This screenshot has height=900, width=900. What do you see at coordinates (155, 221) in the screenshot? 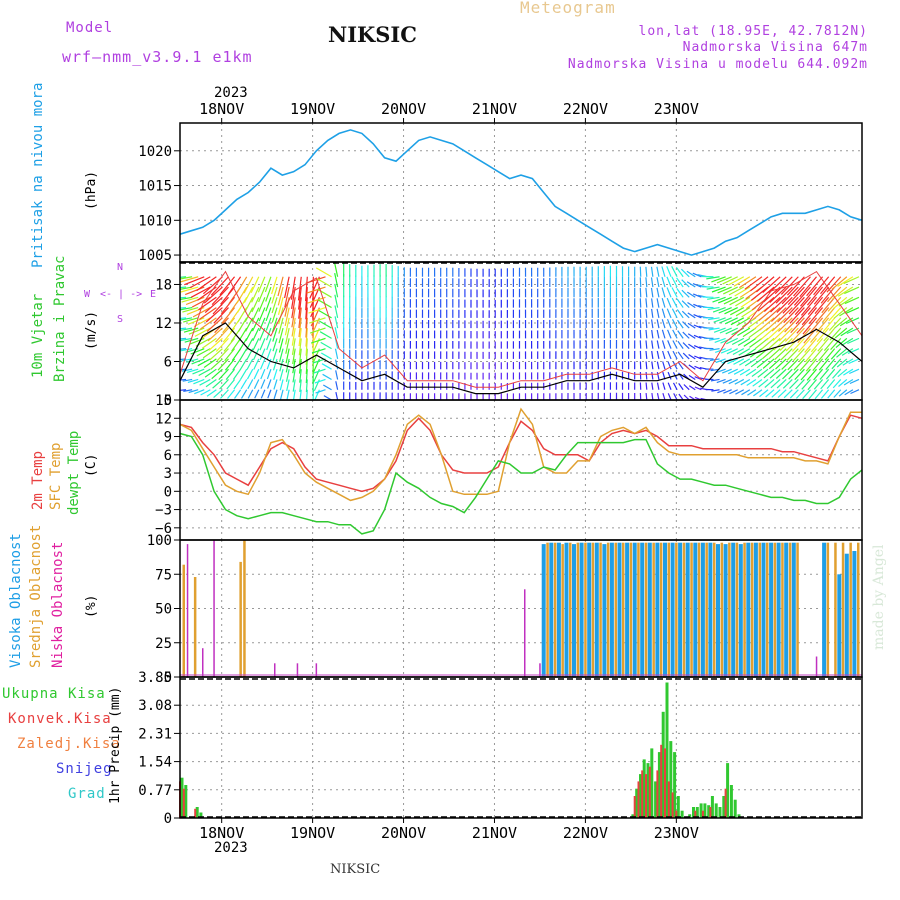
I see `y-tick-label: 1010` at bounding box center [155, 221].